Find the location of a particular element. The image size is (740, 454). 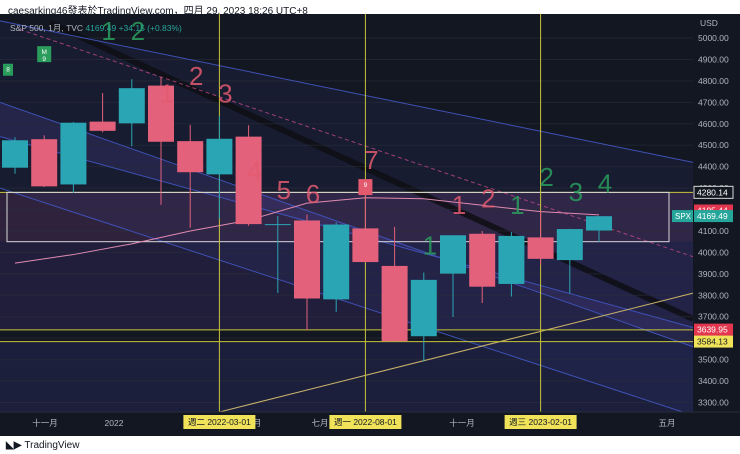

symbol-tag-text: SPX is located at coordinates (683, 216).